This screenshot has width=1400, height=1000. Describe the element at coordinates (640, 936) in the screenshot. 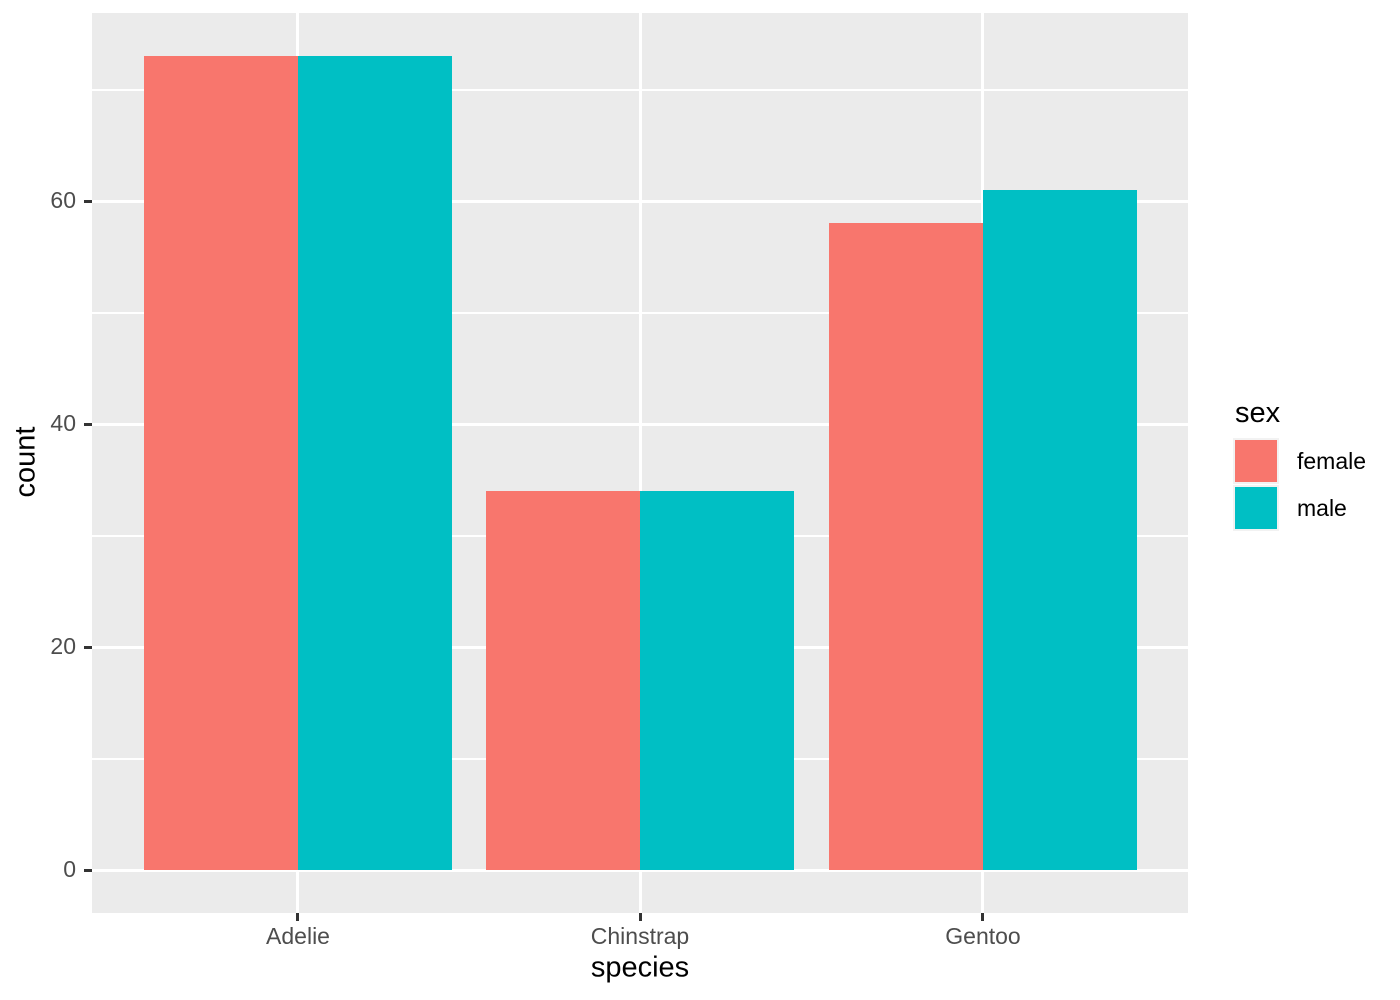

I see `x-tick-label: Chinstrap` at that location.